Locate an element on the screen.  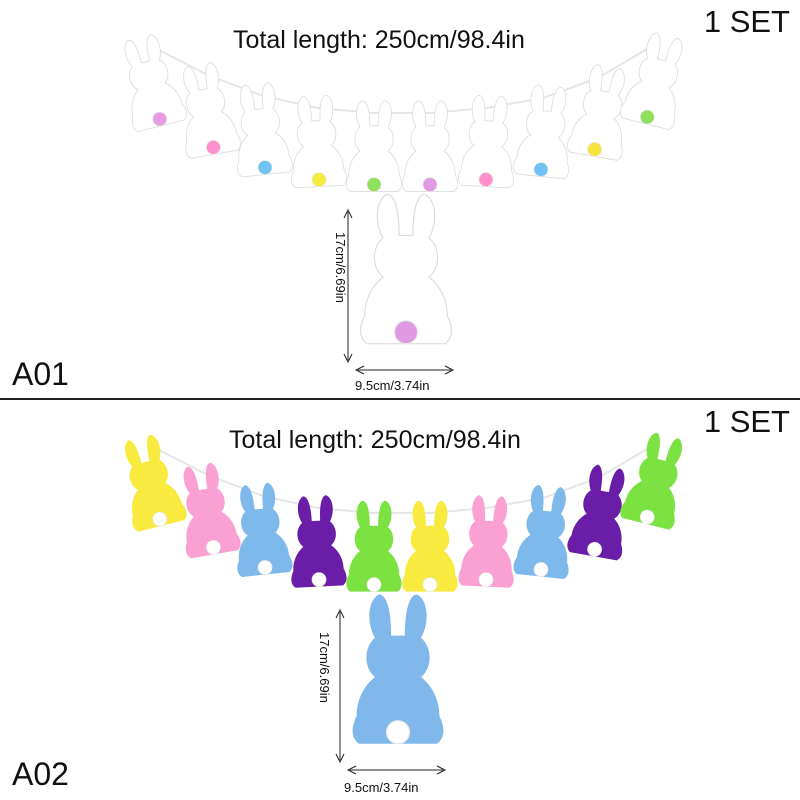
panel-divider is located at coordinates (400, 399).